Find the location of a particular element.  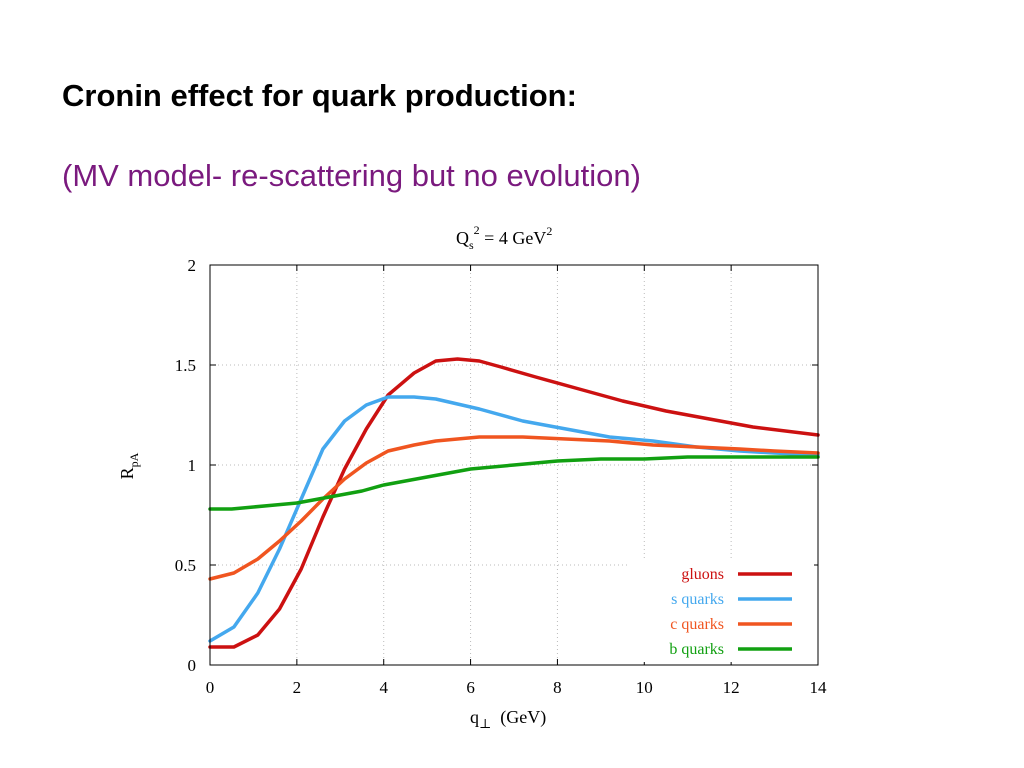

y-tick-label: 1 is located at coordinates (192, 465).